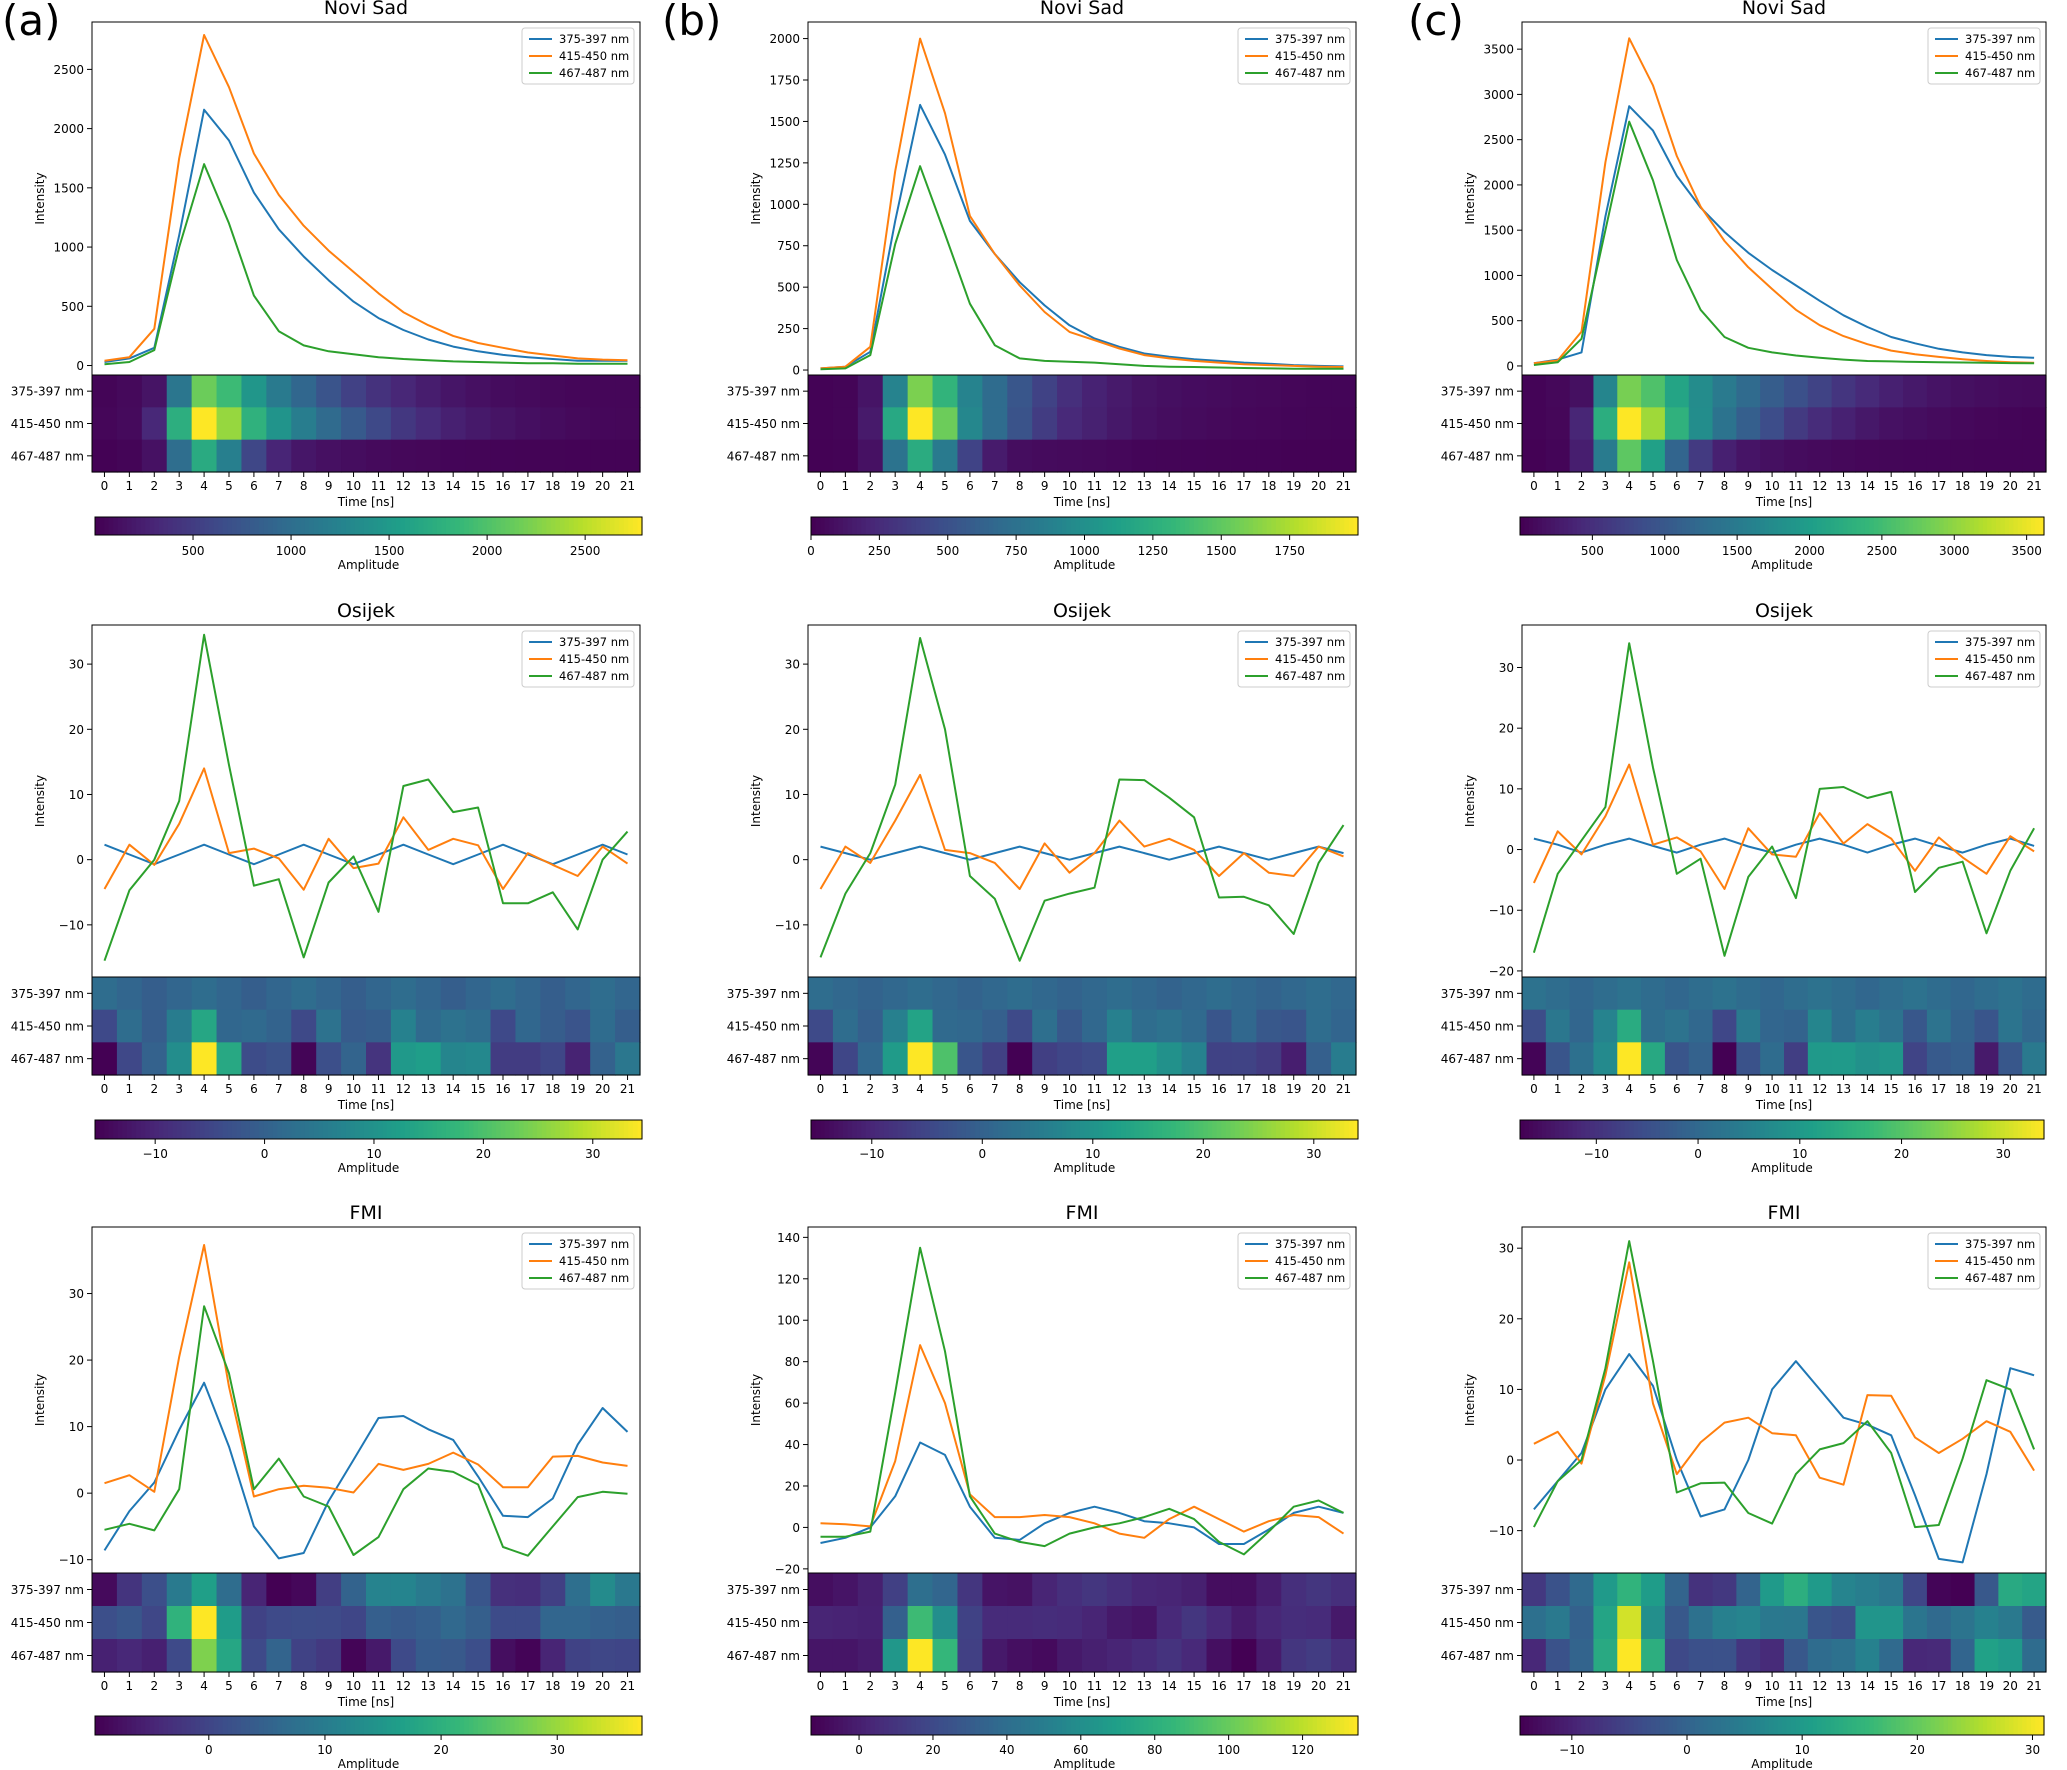  Describe the element at coordinates (47, 392) in the screenshot. I see `chart-0-heat-row-label-0: 375-397 nm` at that location.